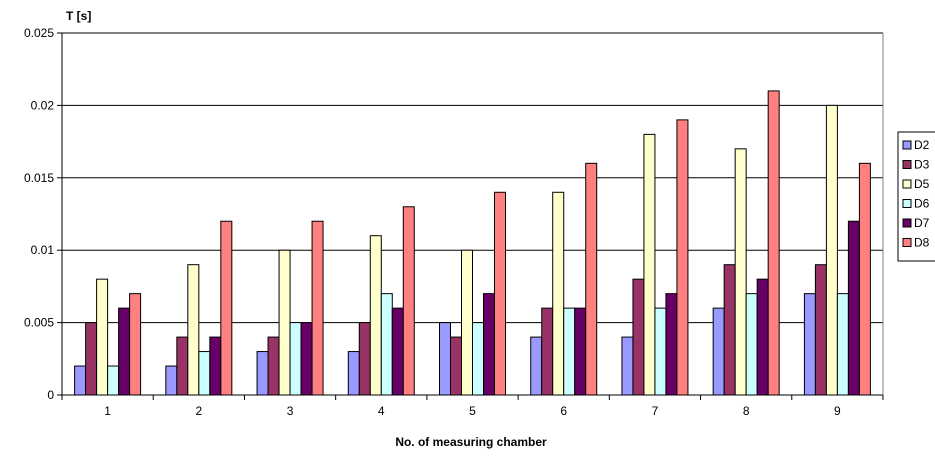 Image resolution: width=935 pixels, height=458 pixels. I want to click on y-tick-label: 0.025, so click(39, 33).